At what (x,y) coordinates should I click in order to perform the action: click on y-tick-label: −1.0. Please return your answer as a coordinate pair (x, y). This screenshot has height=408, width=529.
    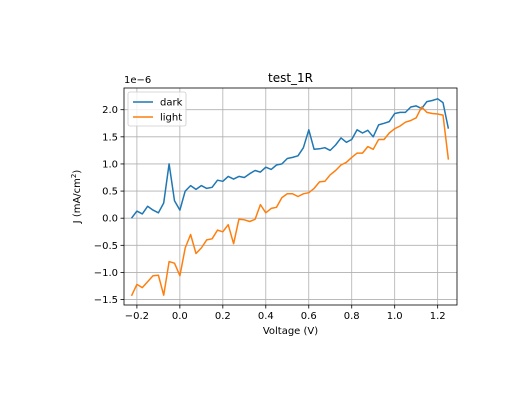
    Looking at the image, I should click on (106, 273).